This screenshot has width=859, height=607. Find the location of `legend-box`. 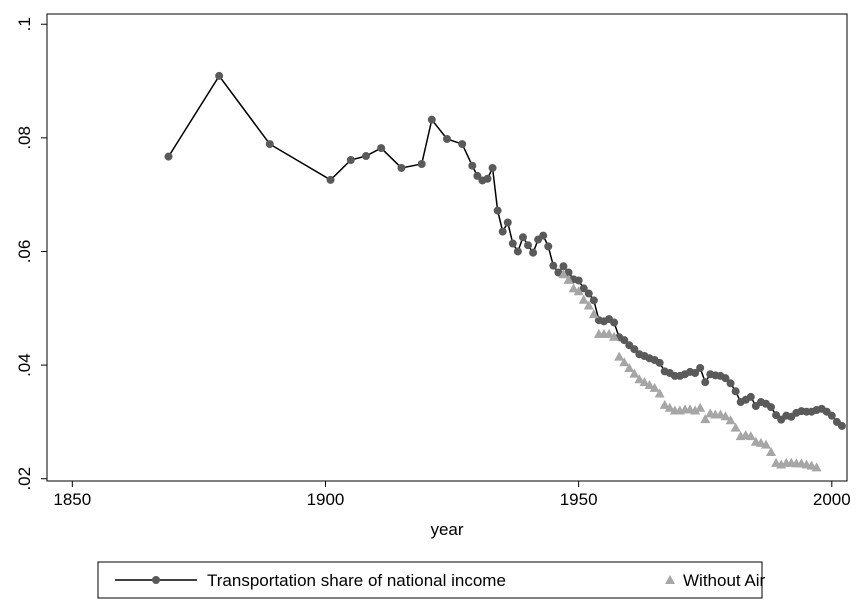

legend-box is located at coordinates (430, 580).